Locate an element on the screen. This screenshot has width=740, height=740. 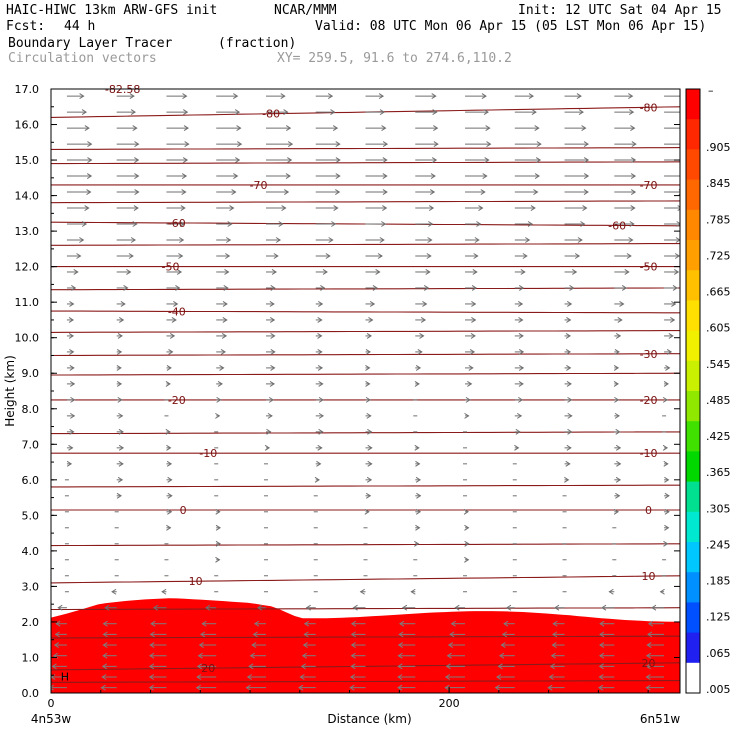
contour-label: -50 is located at coordinates (649, 267).